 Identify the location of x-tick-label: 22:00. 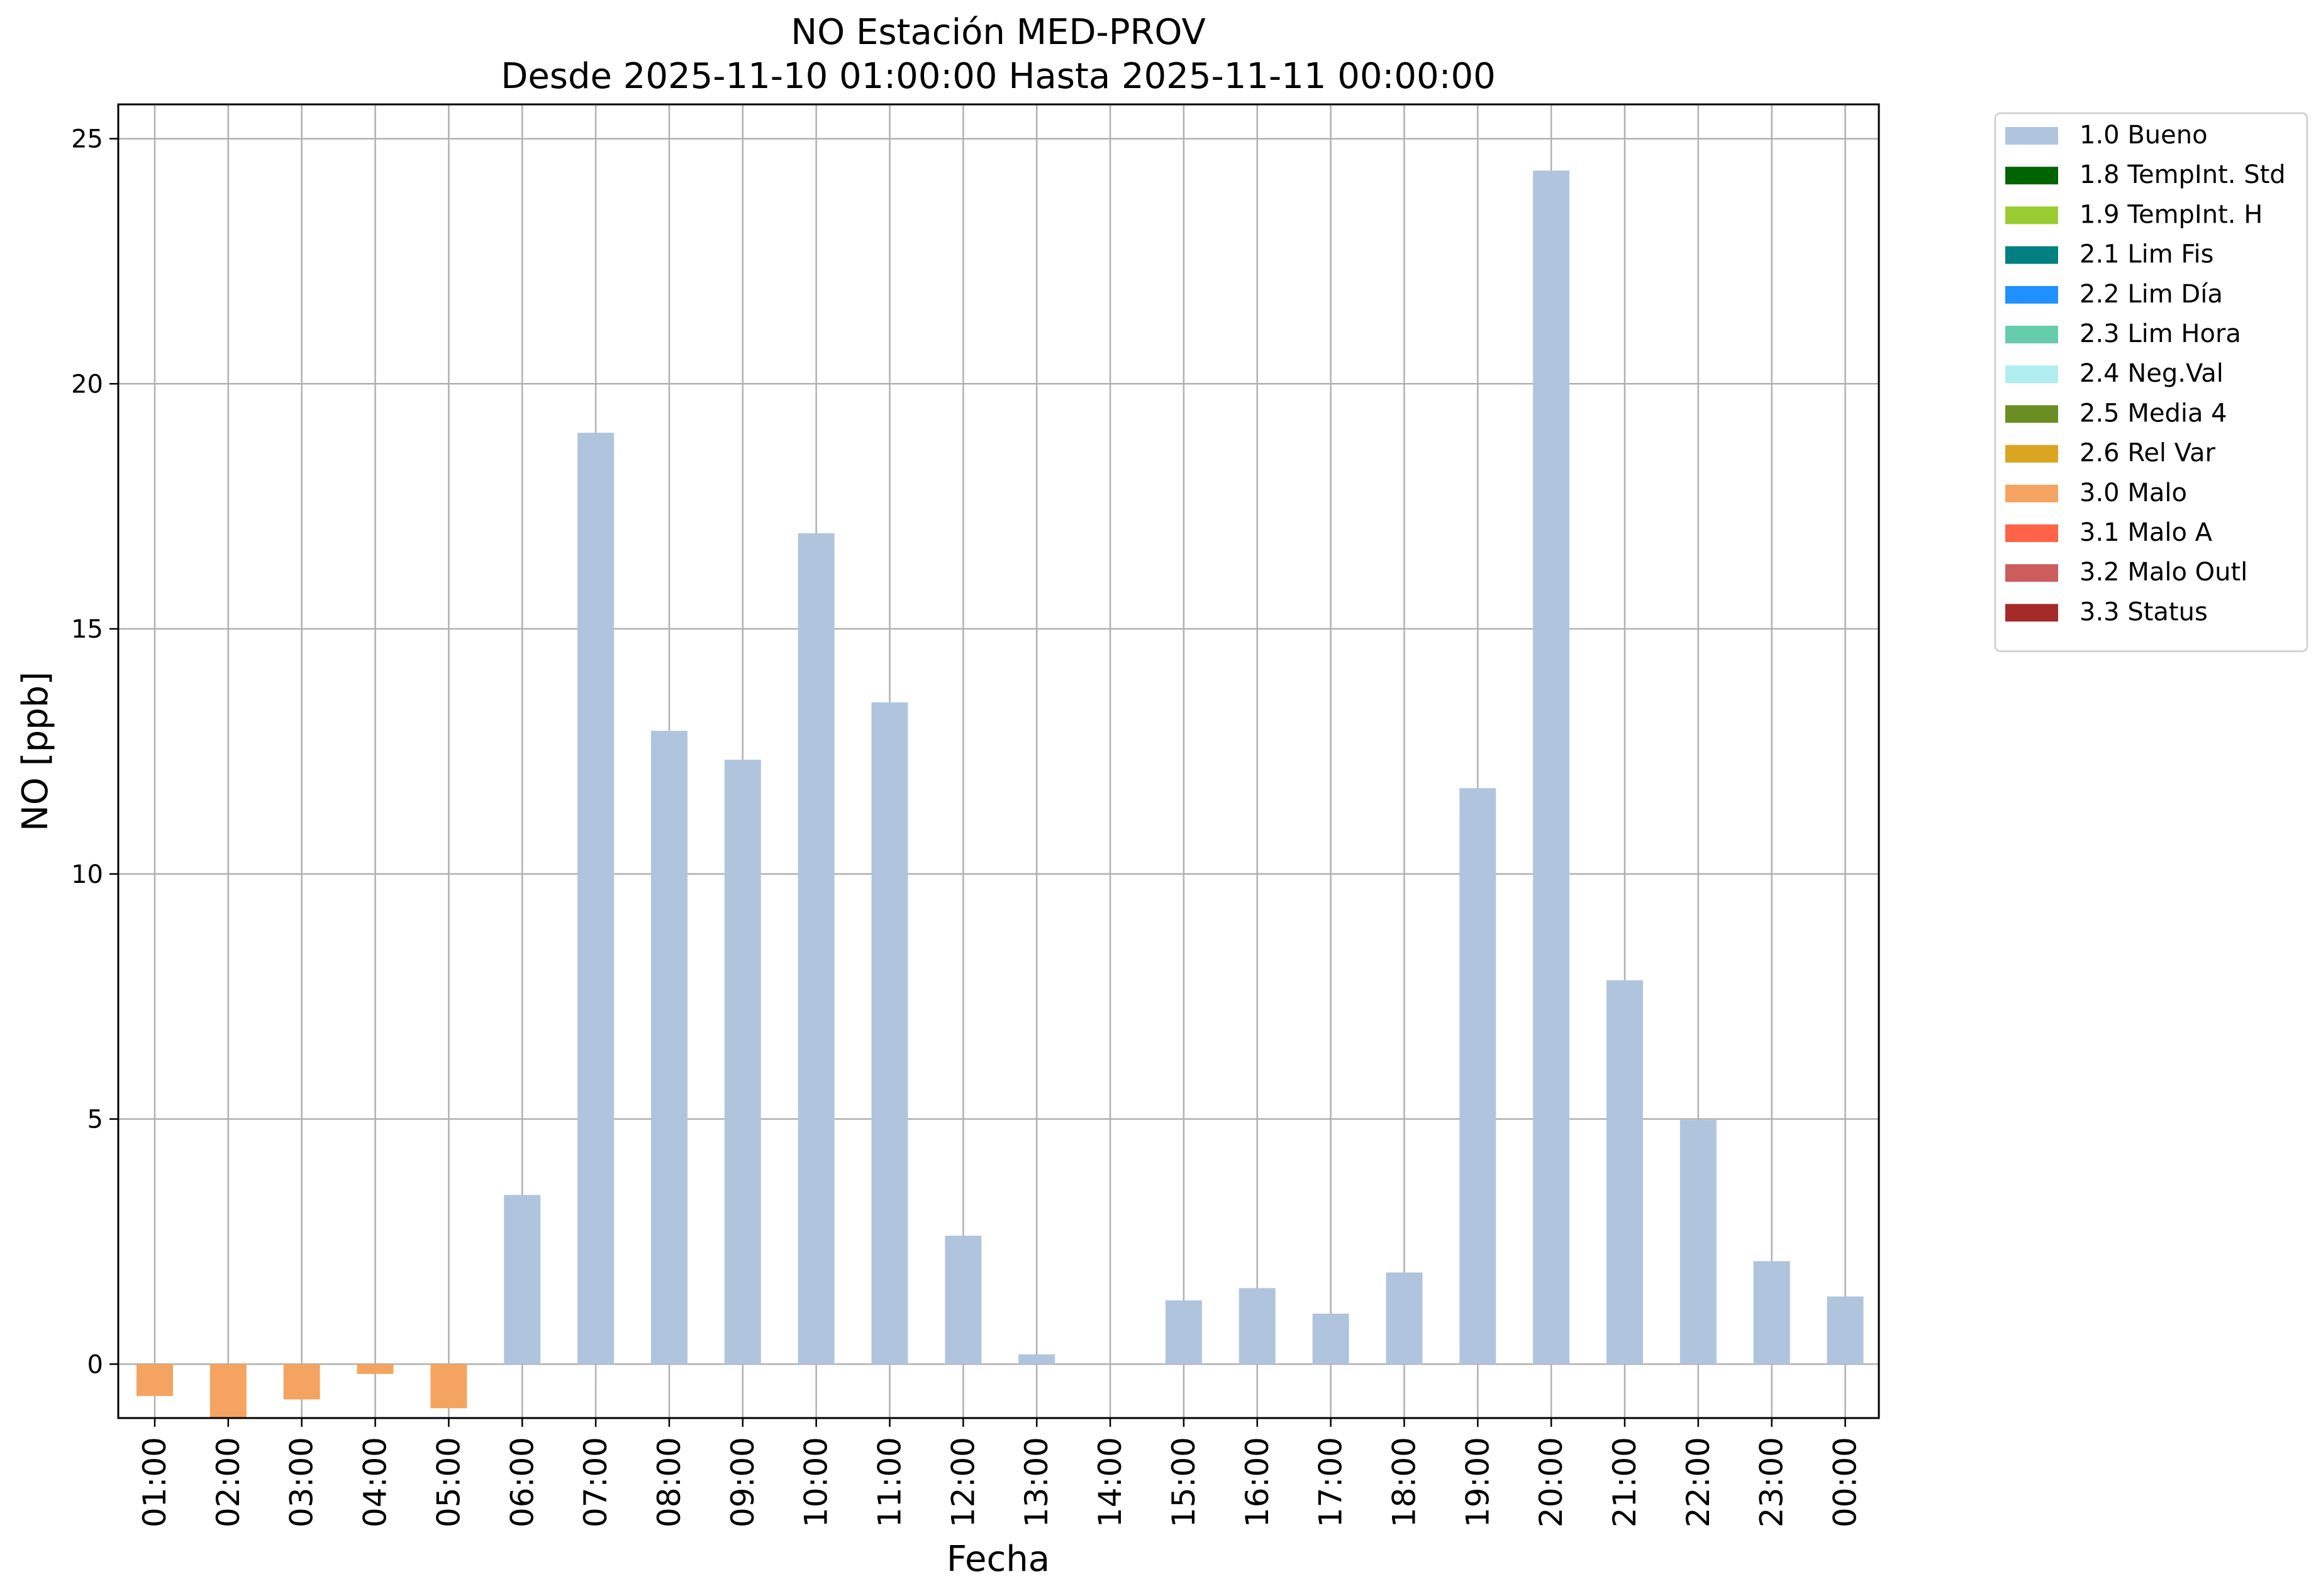
(1698, 1482).